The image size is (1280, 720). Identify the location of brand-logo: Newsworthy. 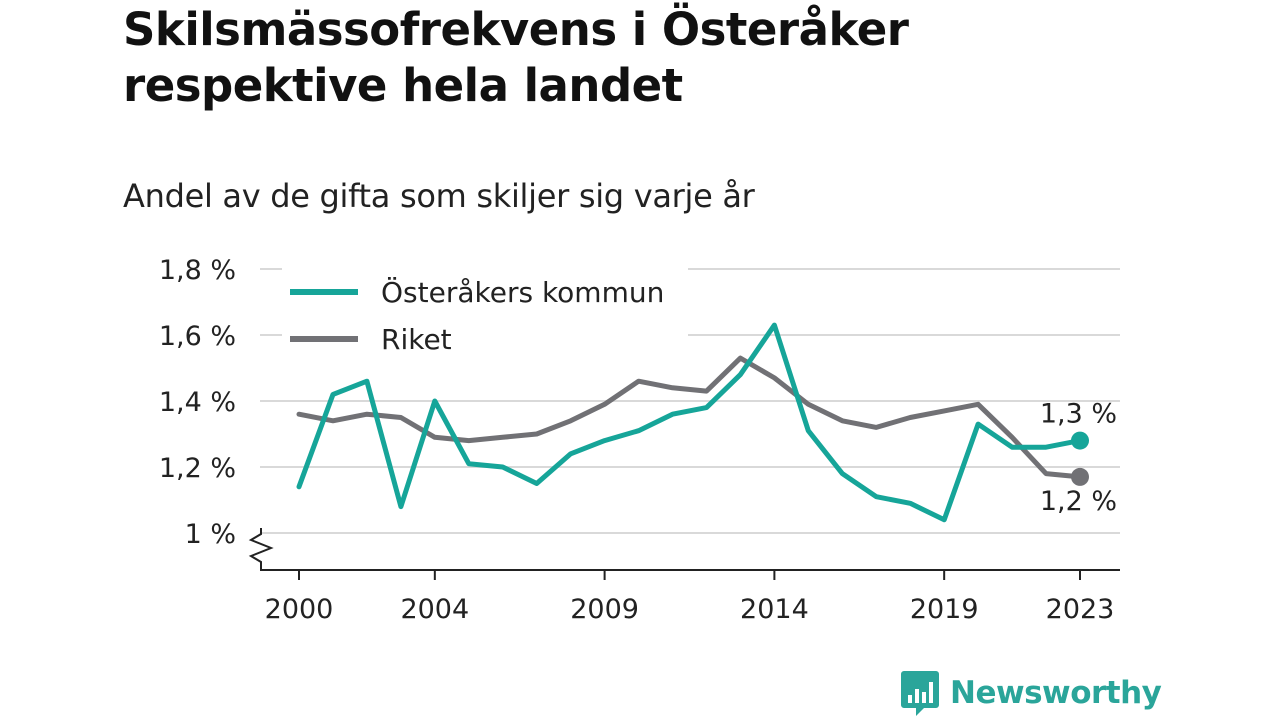
(1031, 693).